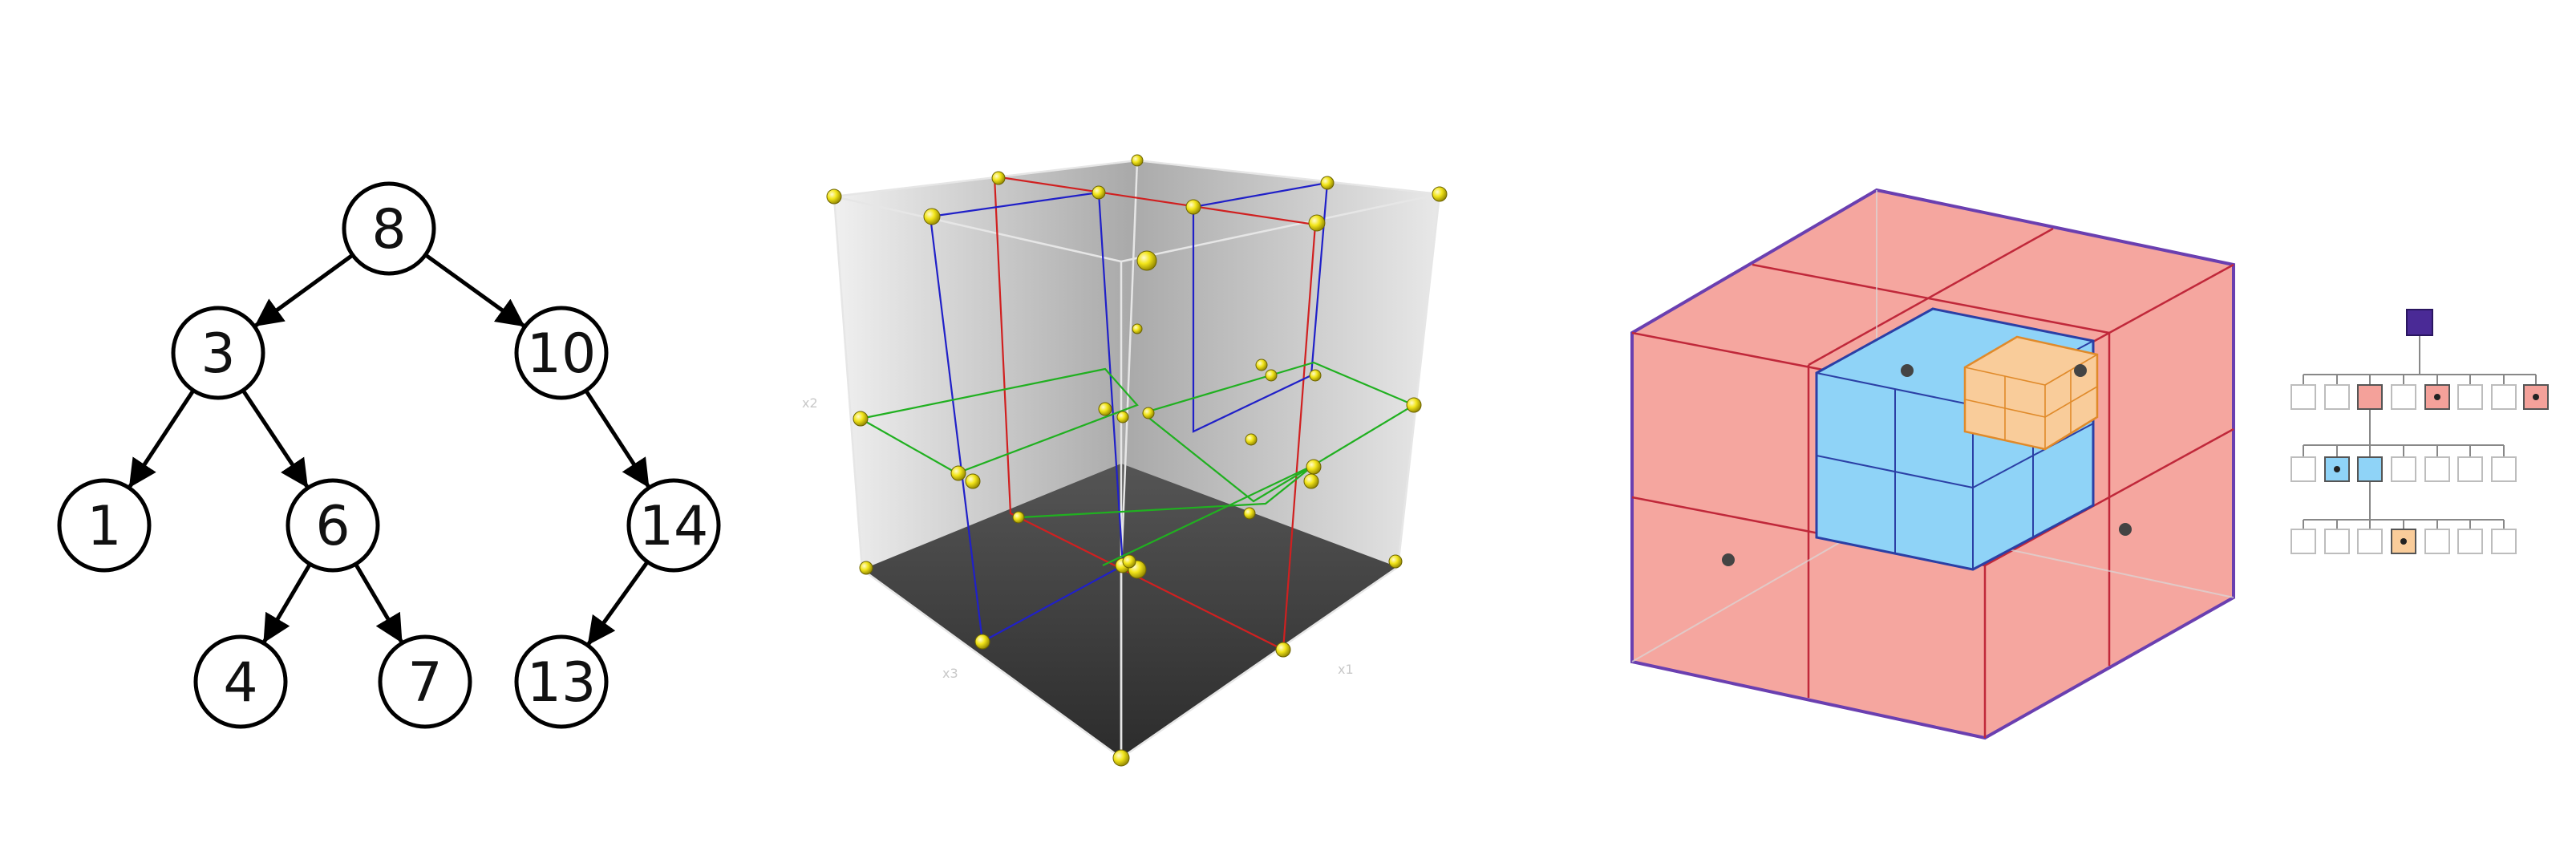  I want to click on kd-axis-label-x2: x2, so click(810, 403).